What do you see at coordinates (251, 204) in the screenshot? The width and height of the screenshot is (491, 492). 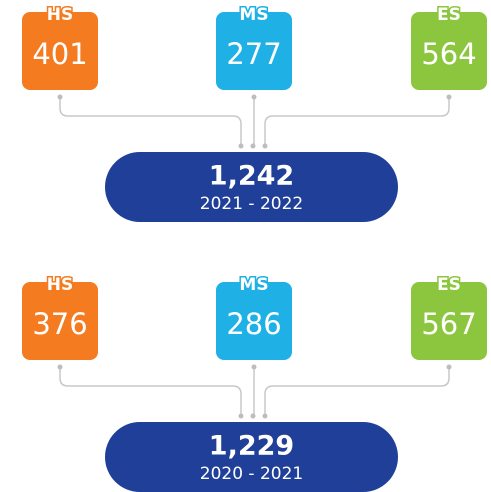 I see `school-years: 2021 - 2022` at bounding box center [251, 204].